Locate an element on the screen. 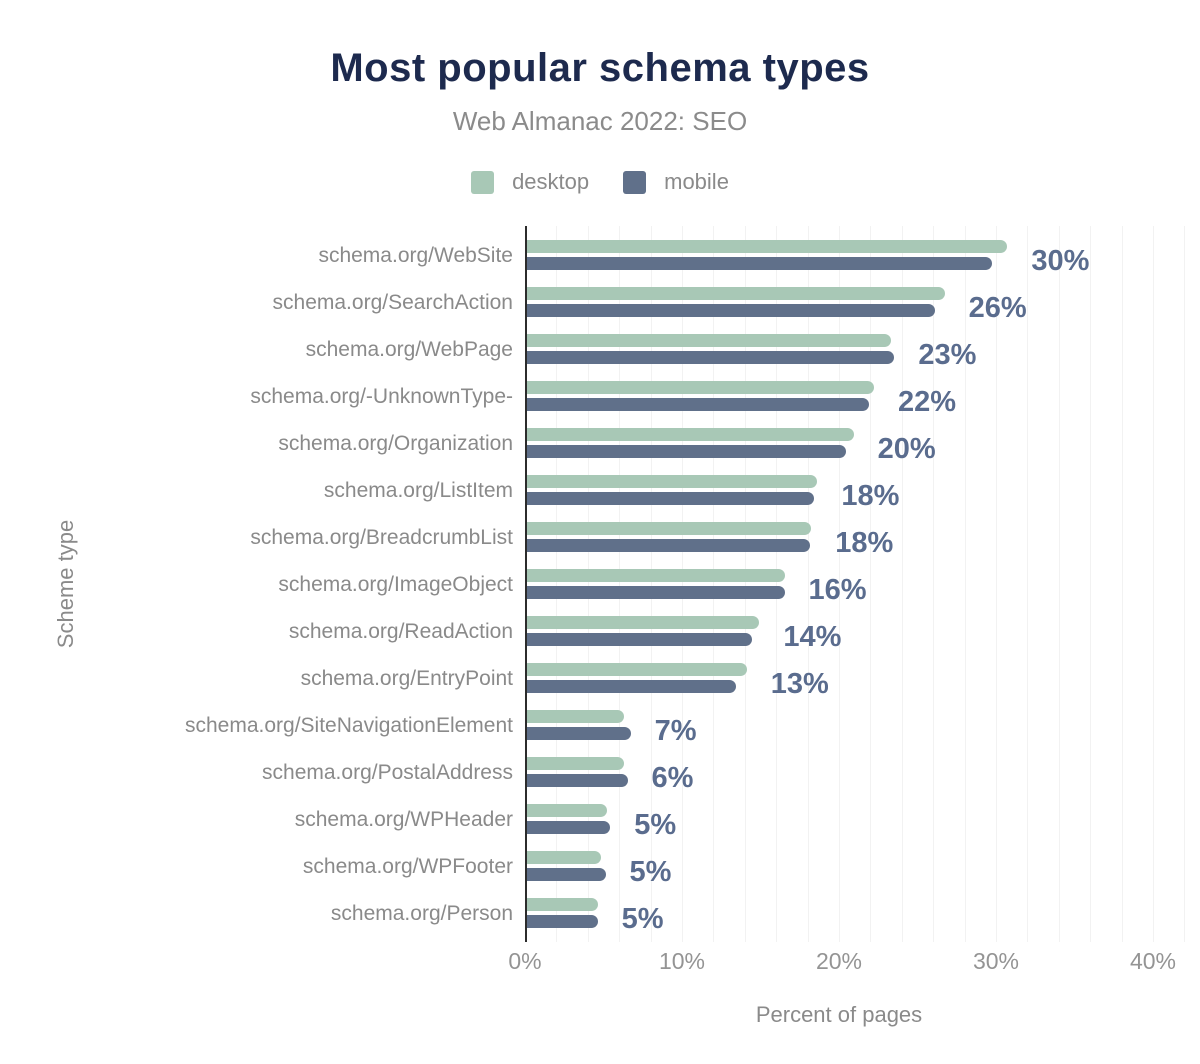  value-label: 13% is located at coordinates (799, 684).